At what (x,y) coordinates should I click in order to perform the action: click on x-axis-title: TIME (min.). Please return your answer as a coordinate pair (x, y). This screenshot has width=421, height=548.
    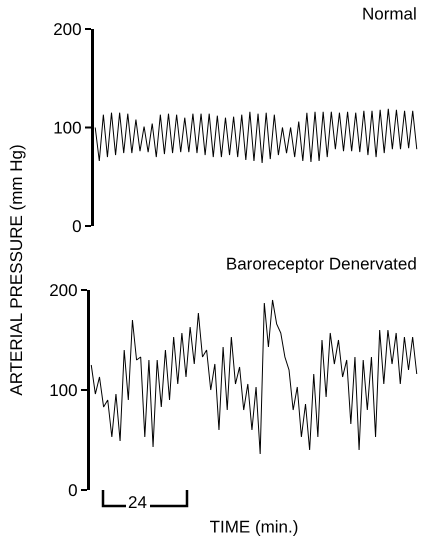
    Looking at the image, I should click on (254, 526).